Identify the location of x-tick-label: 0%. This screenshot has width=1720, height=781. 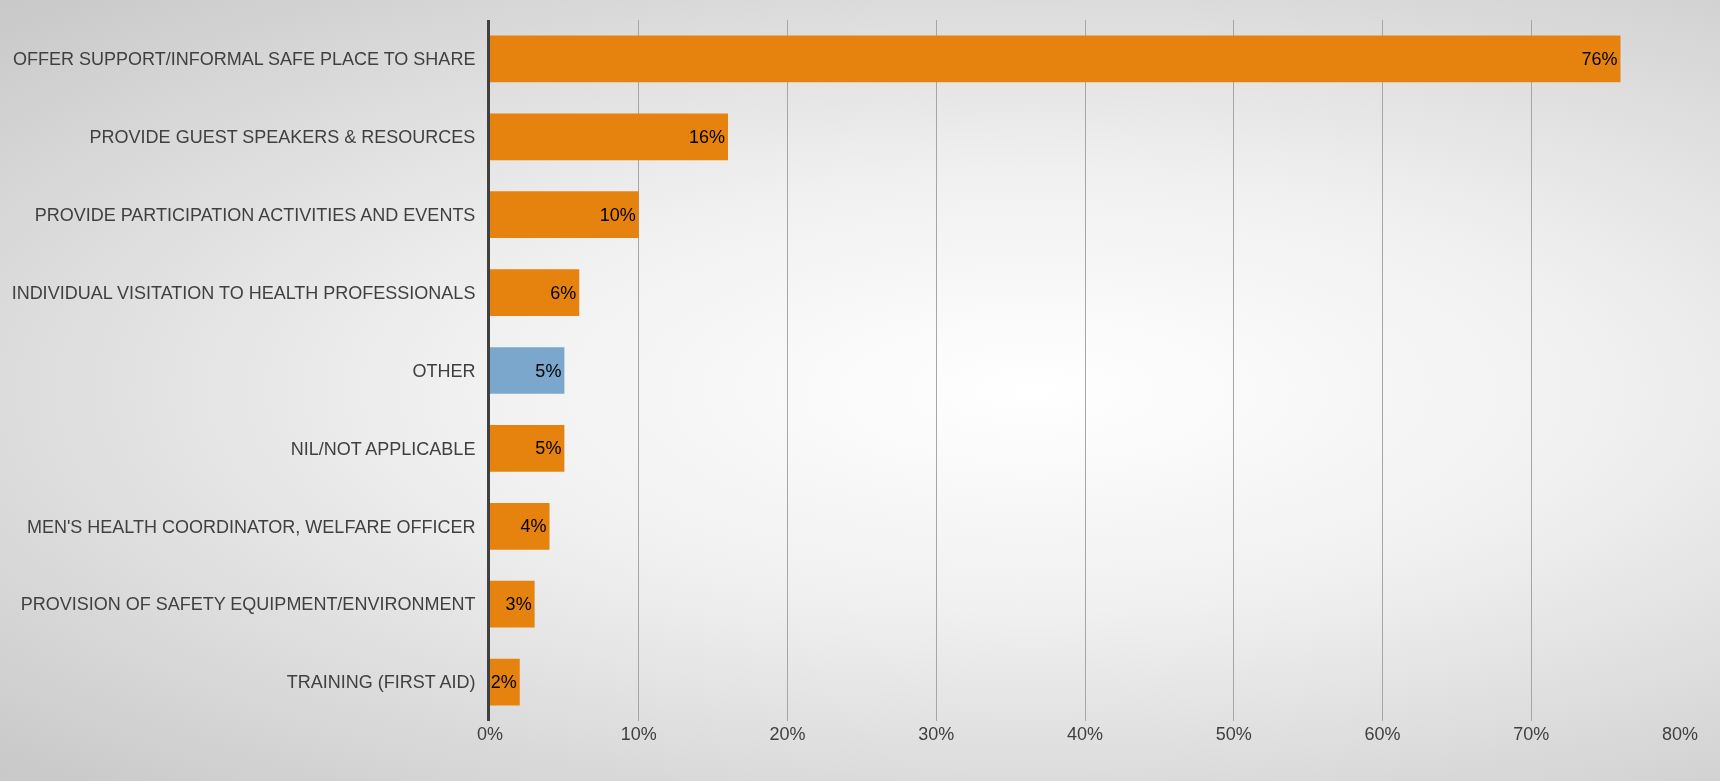
(490, 734).